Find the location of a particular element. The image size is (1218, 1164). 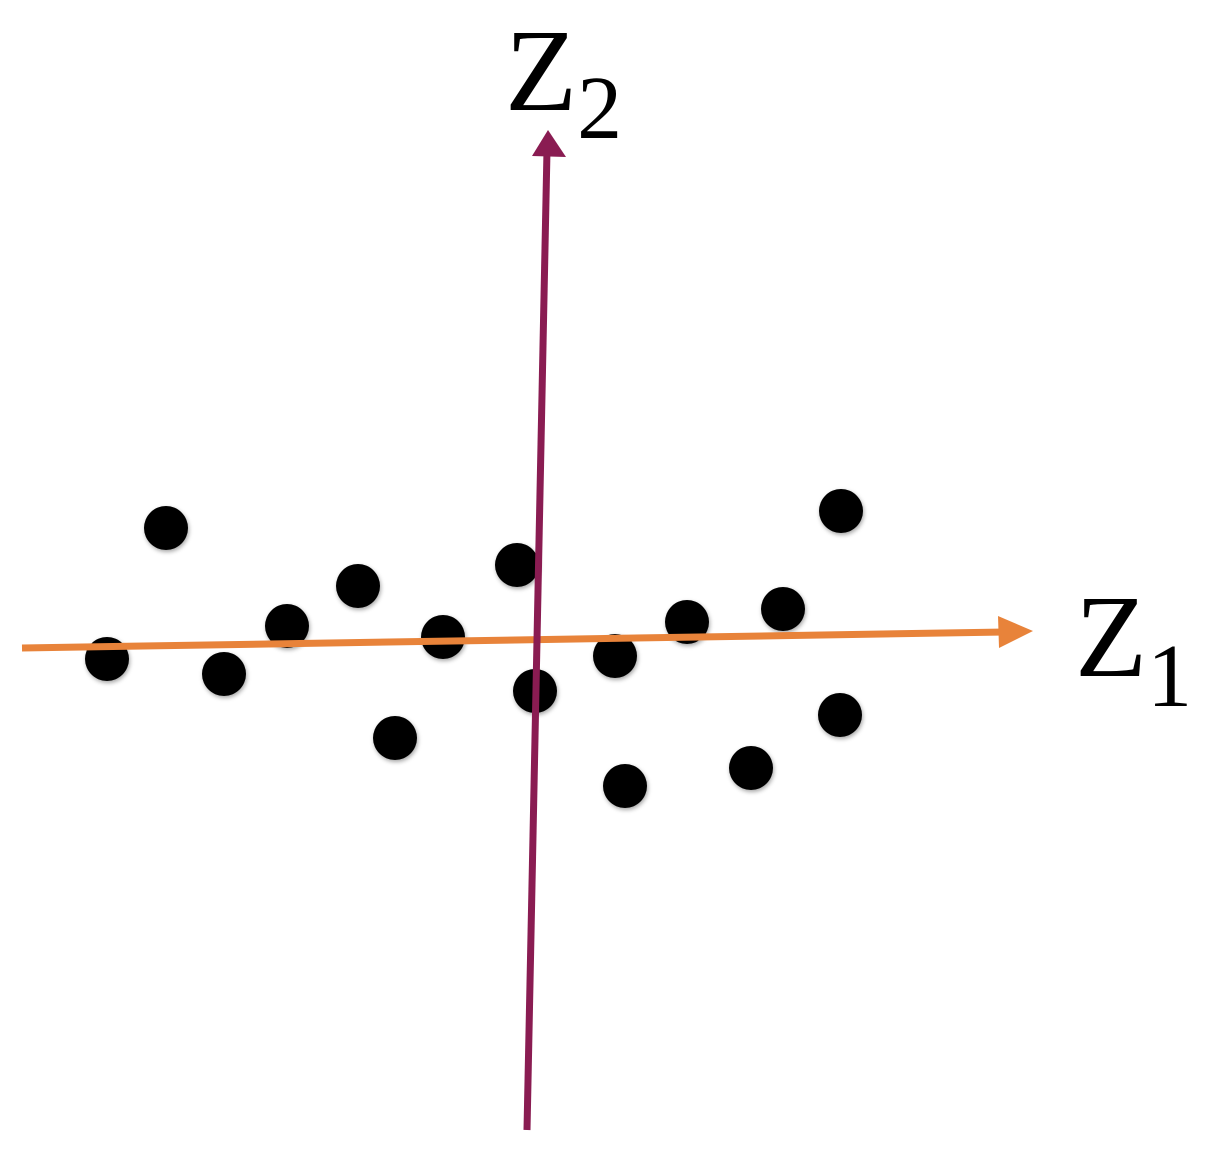

z1-axis-arrow is located at coordinates (527, 634).